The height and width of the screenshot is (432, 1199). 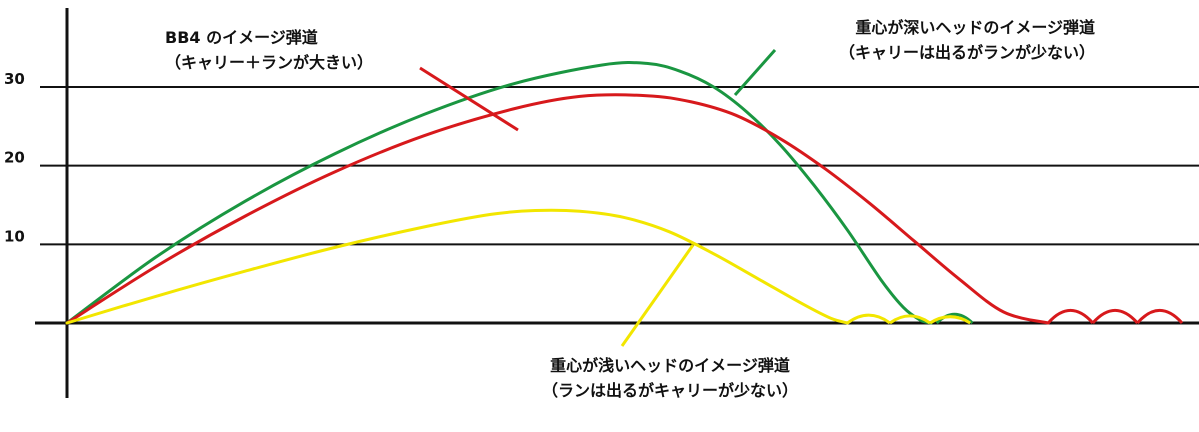 I want to click on annotation-shallow-line2: （ランは出るがキャリーが少ない）, so click(x=670, y=390).